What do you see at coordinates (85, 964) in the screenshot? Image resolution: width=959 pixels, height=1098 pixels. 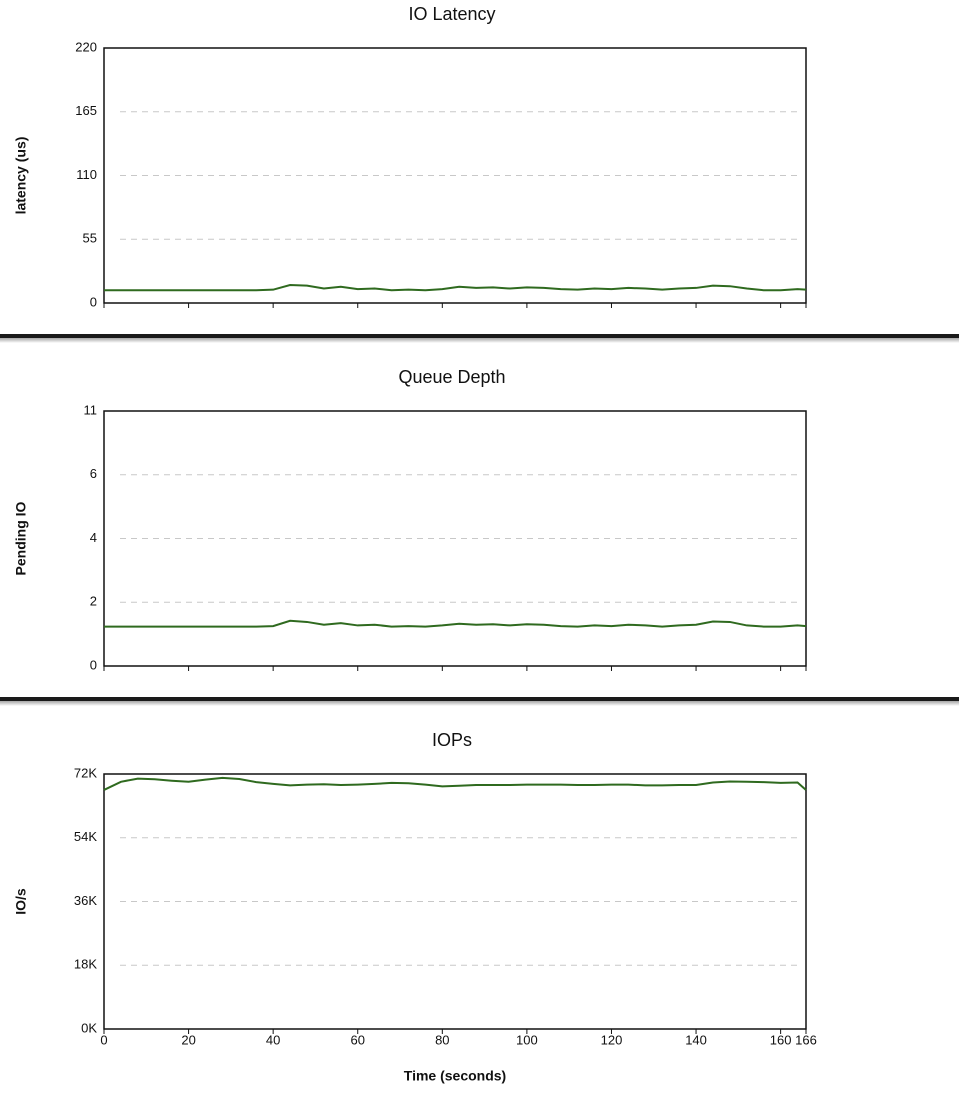 I see `y-tick-label: 18K` at bounding box center [85, 964].